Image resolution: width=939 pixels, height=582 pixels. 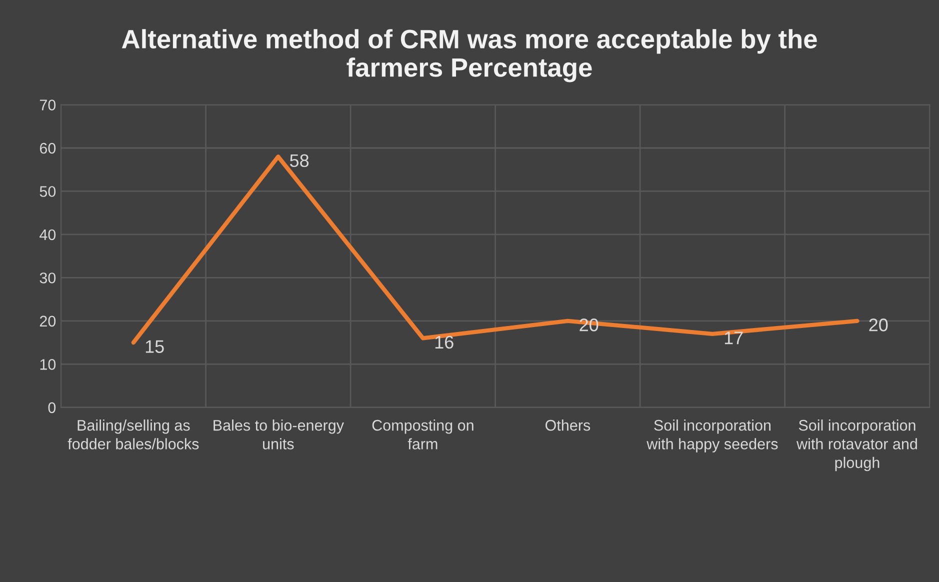 I want to click on x-tick-label: Others, so click(x=568, y=425).